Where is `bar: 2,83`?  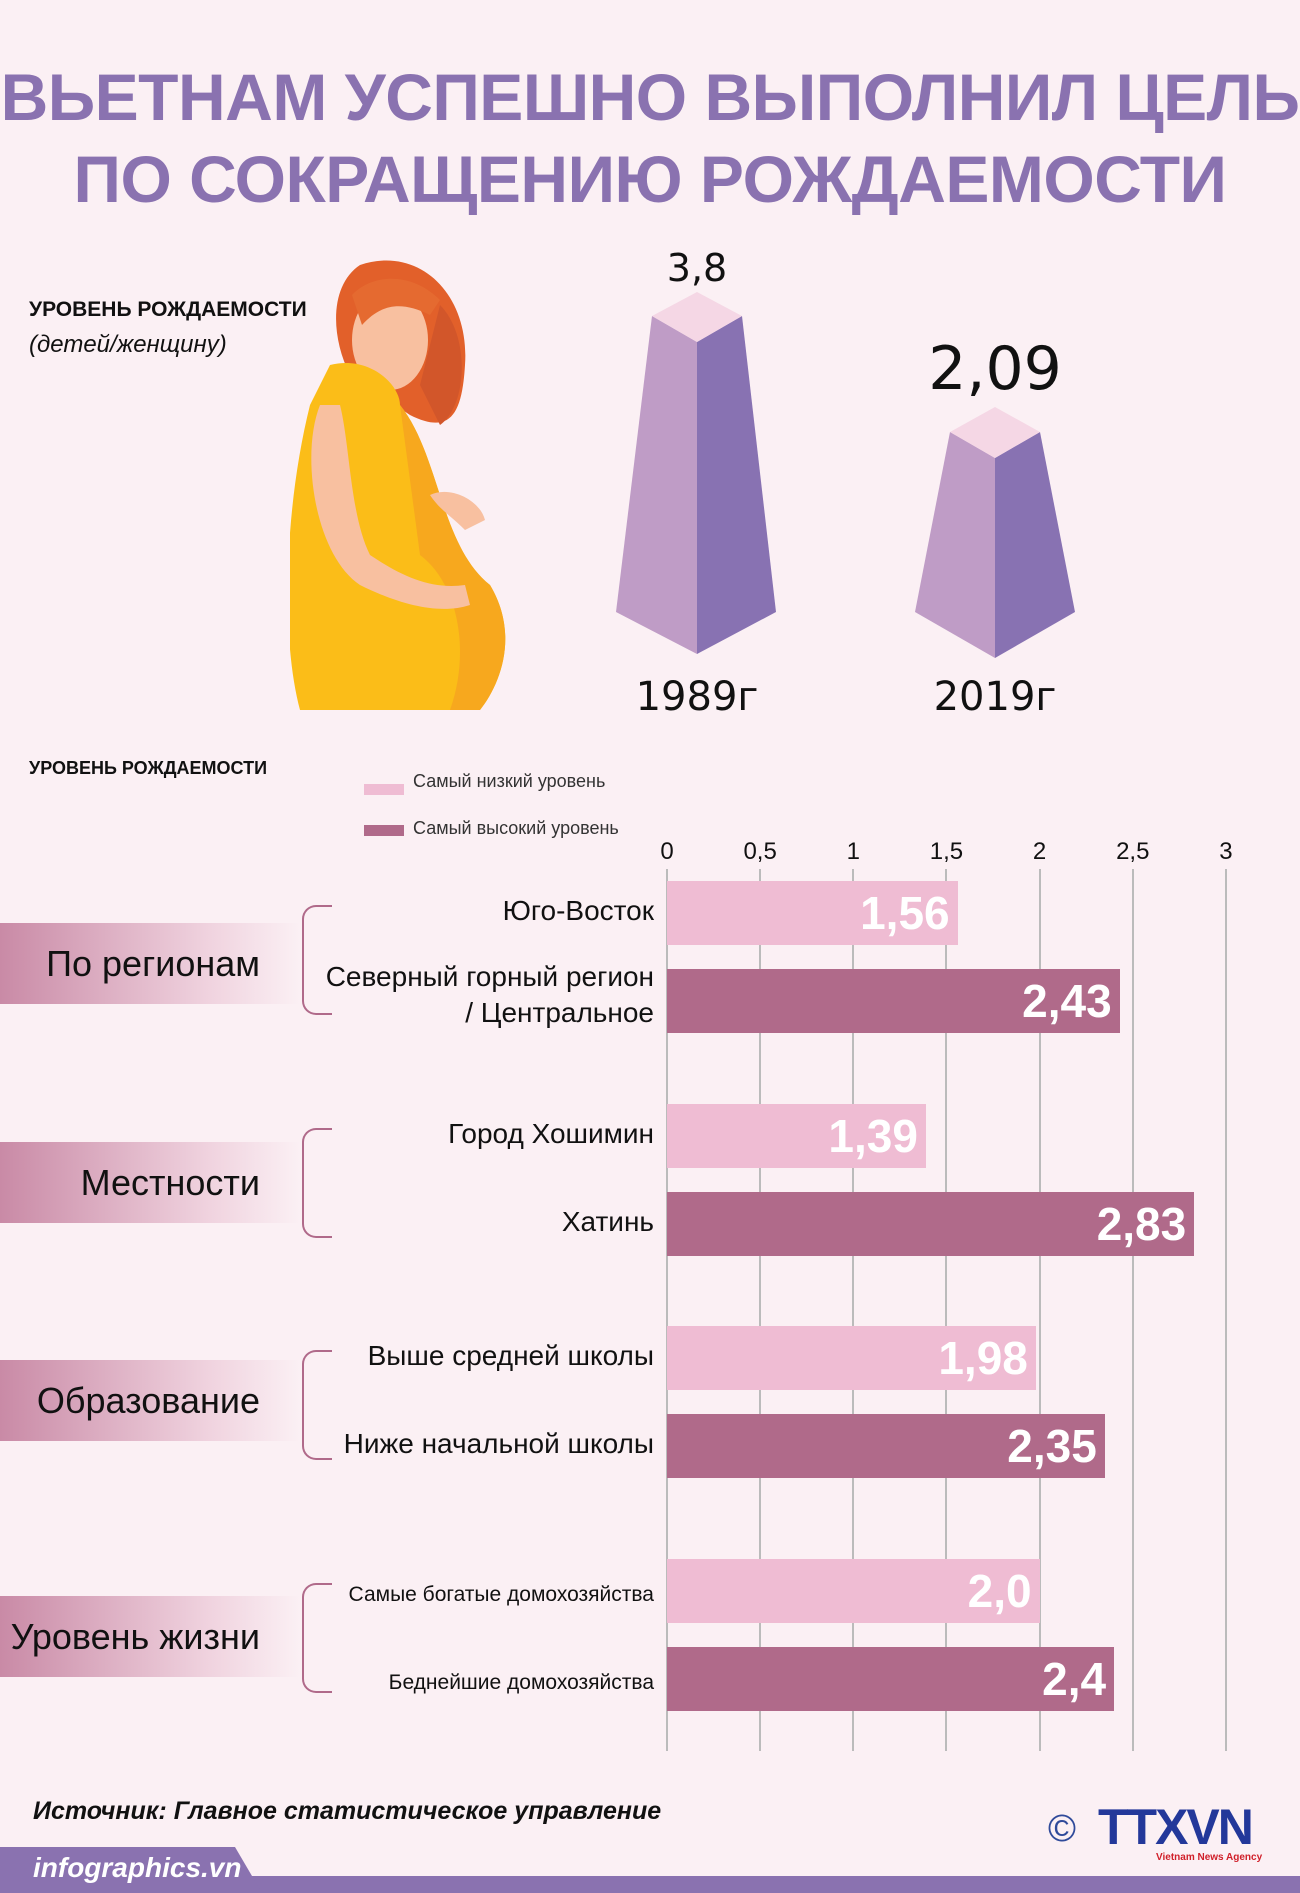 bar: 2,83 is located at coordinates (931, 1224).